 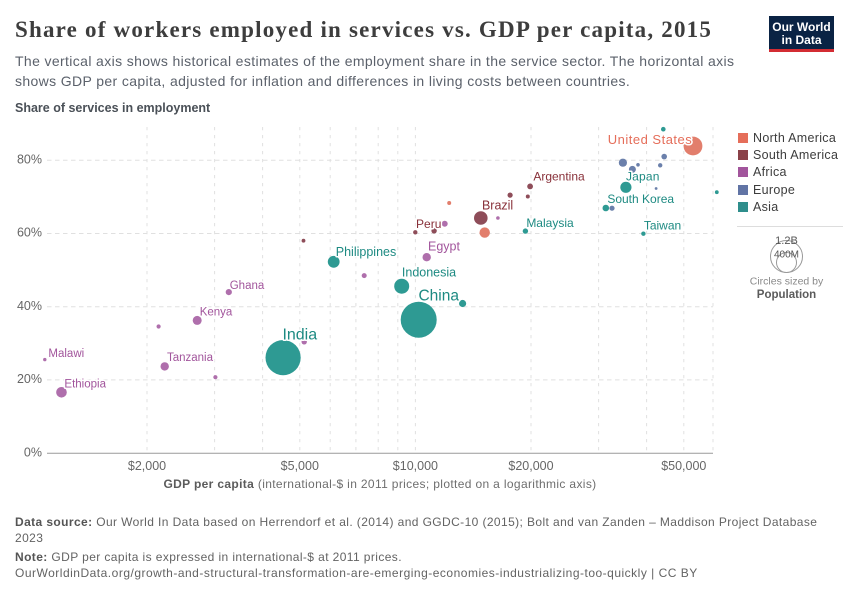 I want to click on svg-text: Kenya, so click(x=216, y=313).